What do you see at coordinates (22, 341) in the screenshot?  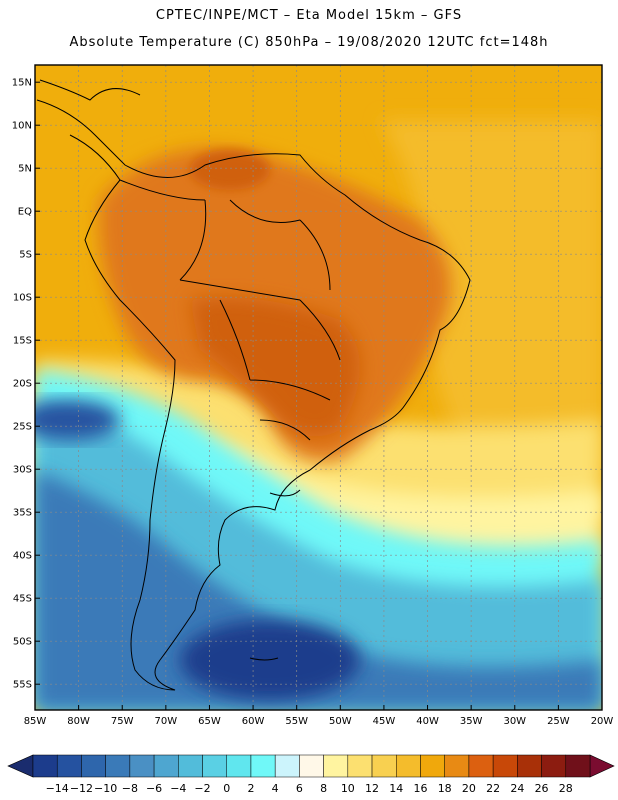 I see `lat-label: 15S` at bounding box center [22, 341].